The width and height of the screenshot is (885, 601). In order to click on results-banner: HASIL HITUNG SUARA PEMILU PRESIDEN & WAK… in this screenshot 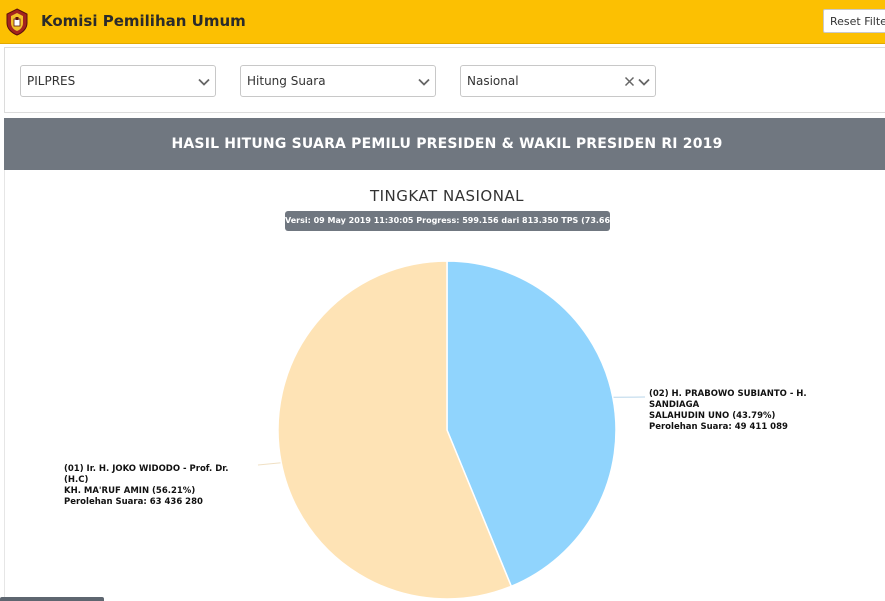, I will do `click(444, 144)`.